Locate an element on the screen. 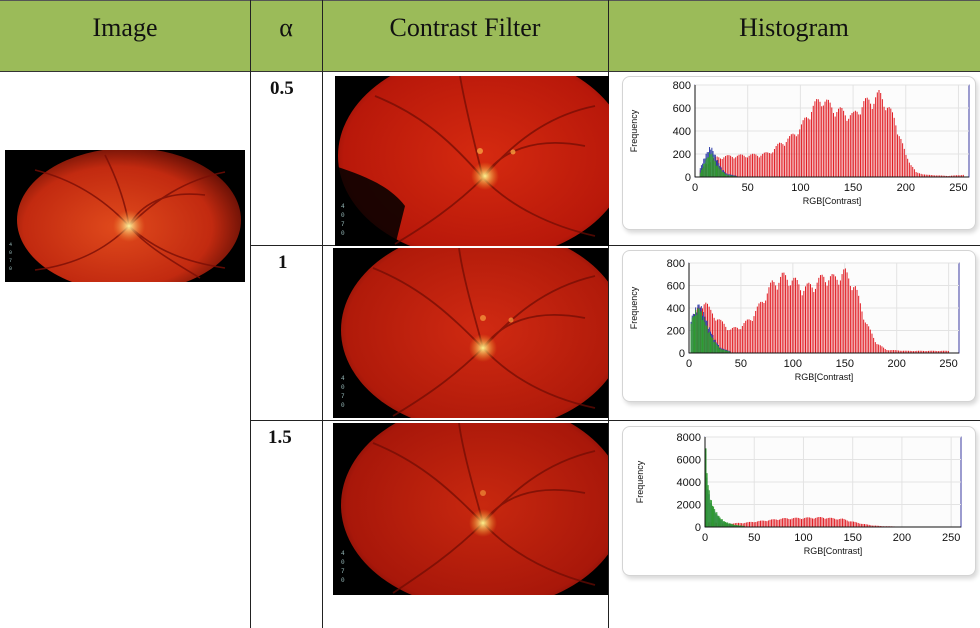 The height and width of the screenshot is (628, 980). y-tick-label: 6000 is located at coordinates (689, 461).